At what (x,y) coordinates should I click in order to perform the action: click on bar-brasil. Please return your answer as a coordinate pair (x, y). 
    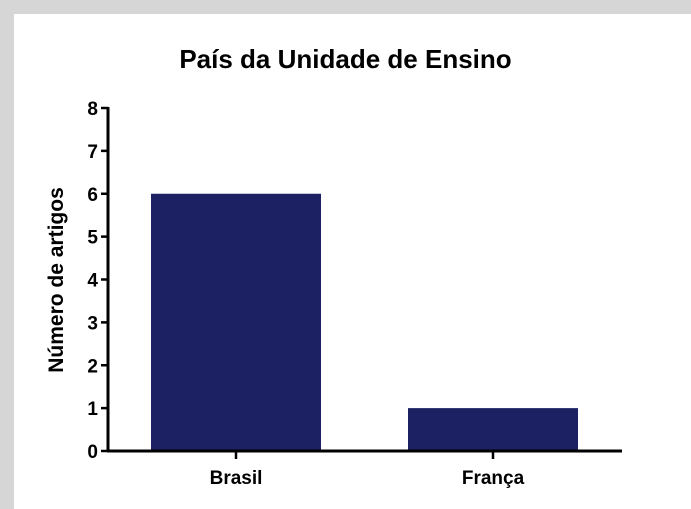
    Looking at the image, I should click on (236, 322).